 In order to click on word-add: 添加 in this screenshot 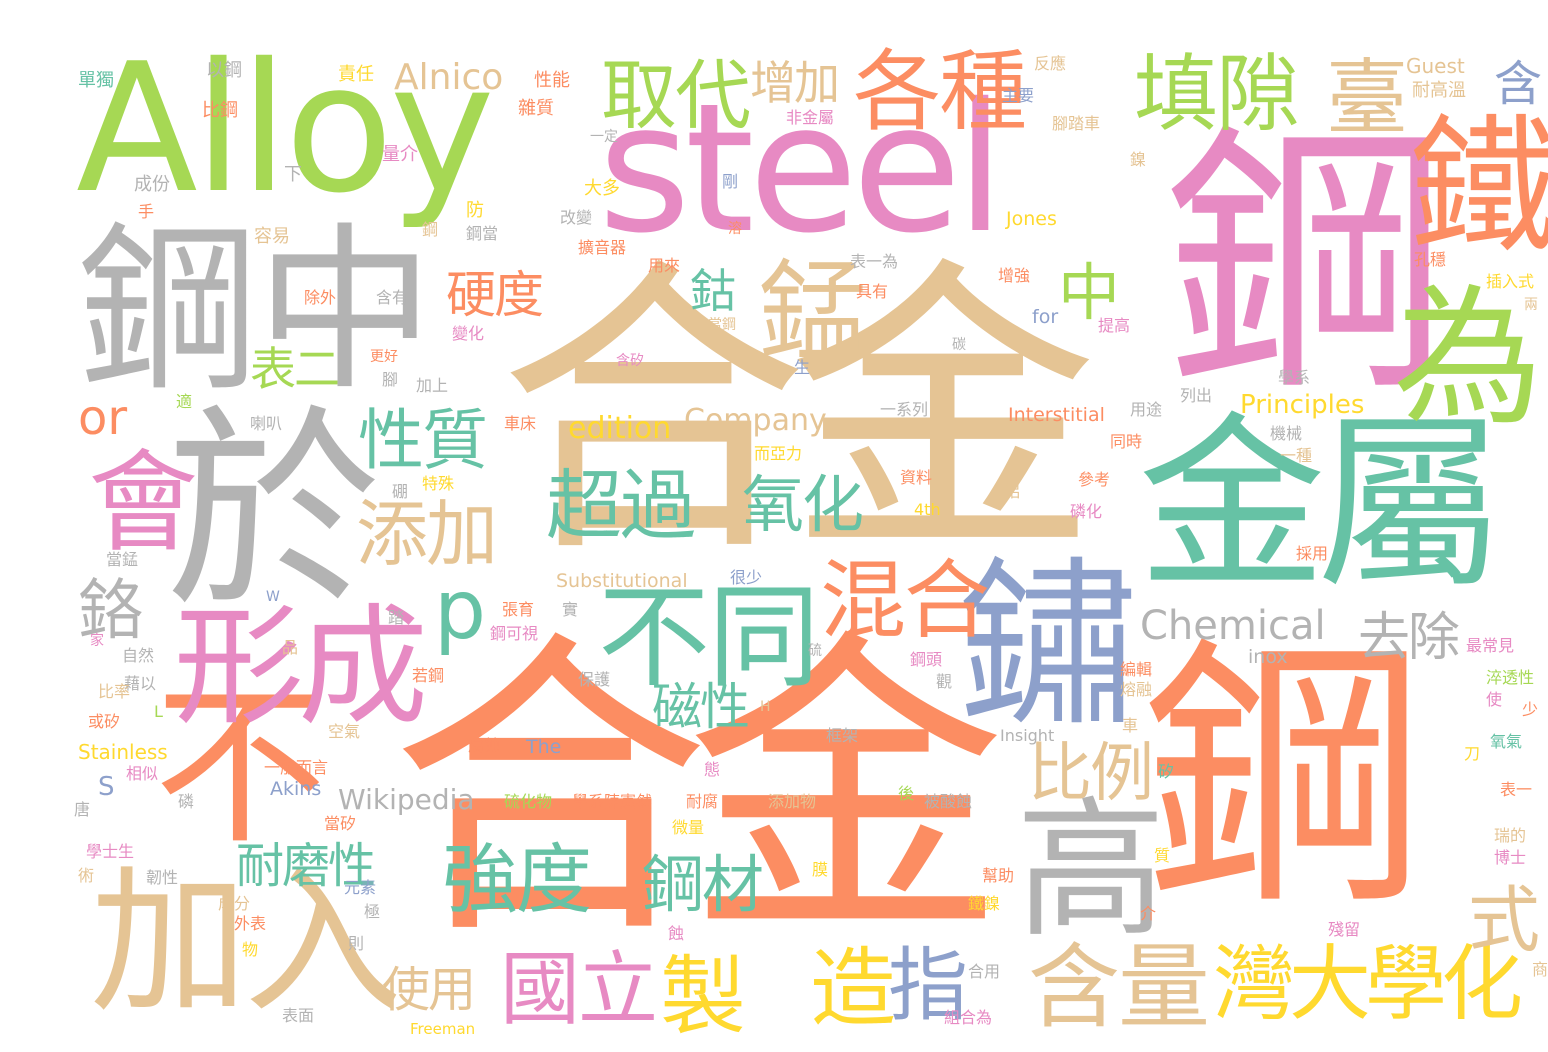, I will do `click(427, 534)`.